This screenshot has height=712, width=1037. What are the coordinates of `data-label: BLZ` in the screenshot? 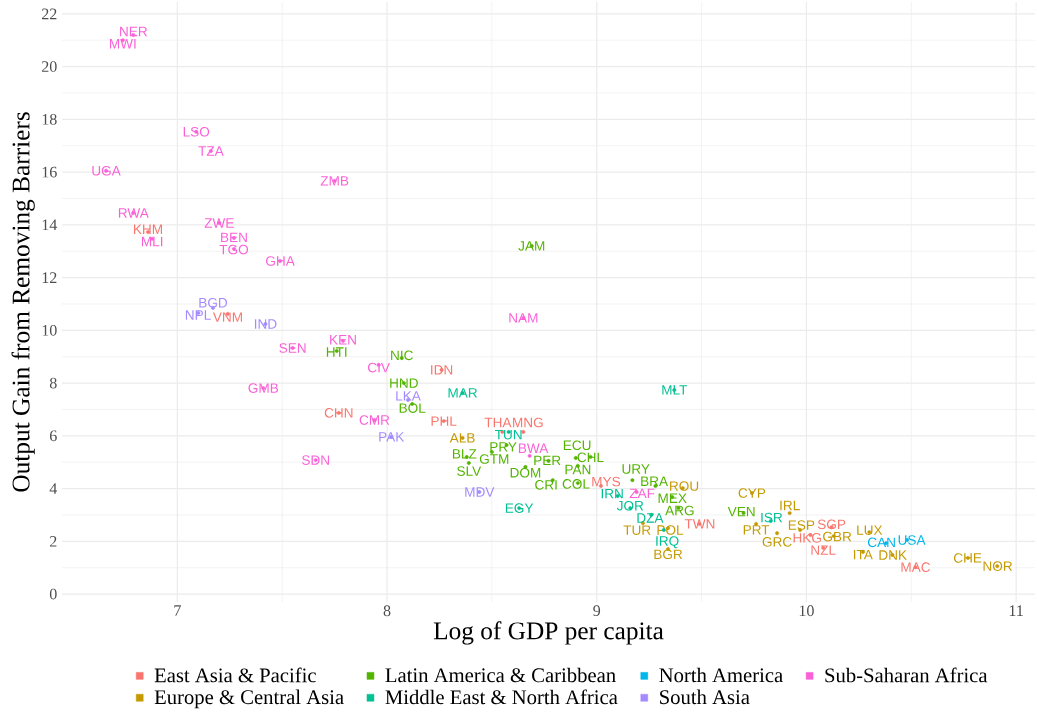 It's located at (464, 454).